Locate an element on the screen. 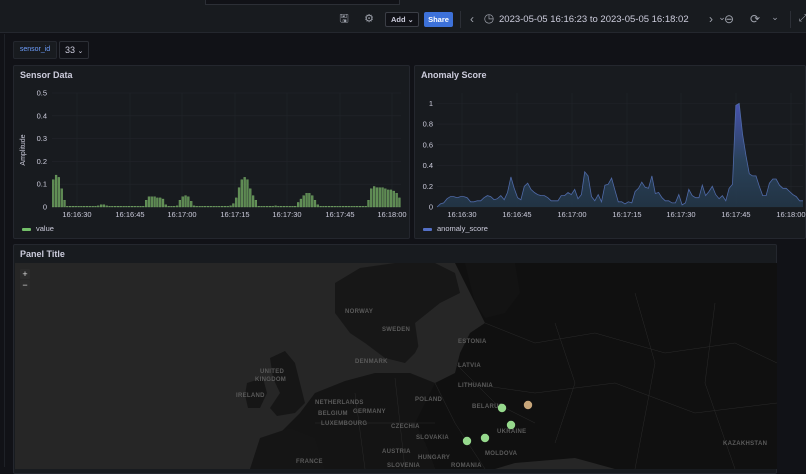  svg-text: 0.5 is located at coordinates (42, 93).